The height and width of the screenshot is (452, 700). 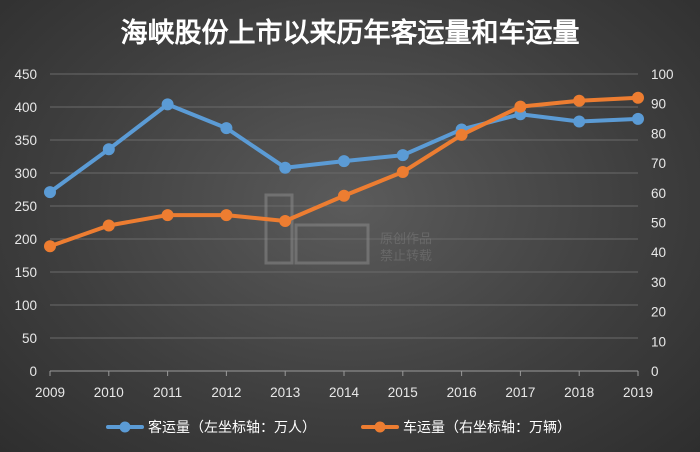 I want to click on x-tick-label: 2015, so click(x=403, y=392).